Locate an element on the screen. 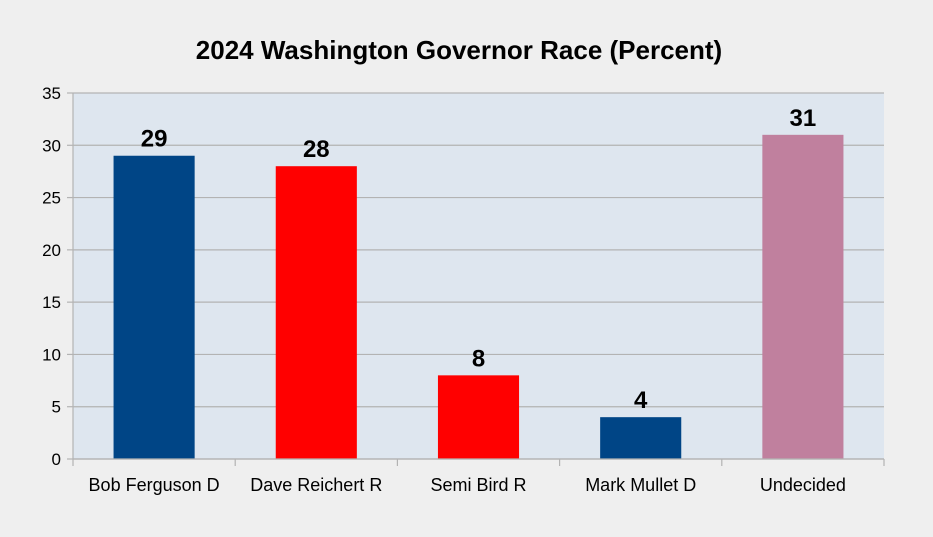  chart-title: 2024 Washington Governor Race (Percent) is located at coordinates (459, 50).